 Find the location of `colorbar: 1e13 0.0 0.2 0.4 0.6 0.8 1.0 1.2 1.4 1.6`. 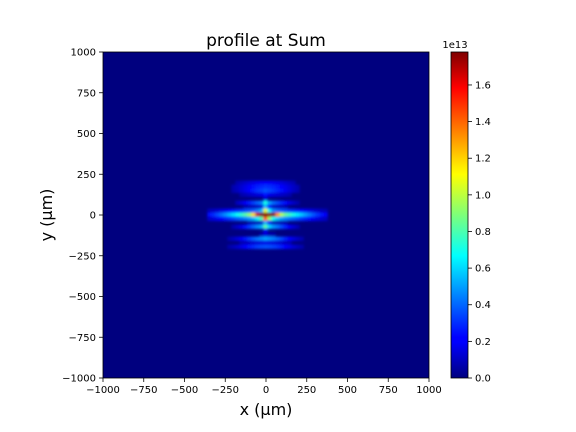

colorbar: 1e13 0.0 0.2 0.4 0.6 0.8 1.0 1.2 1.4 1.6 is located at coordinates (466, 212).